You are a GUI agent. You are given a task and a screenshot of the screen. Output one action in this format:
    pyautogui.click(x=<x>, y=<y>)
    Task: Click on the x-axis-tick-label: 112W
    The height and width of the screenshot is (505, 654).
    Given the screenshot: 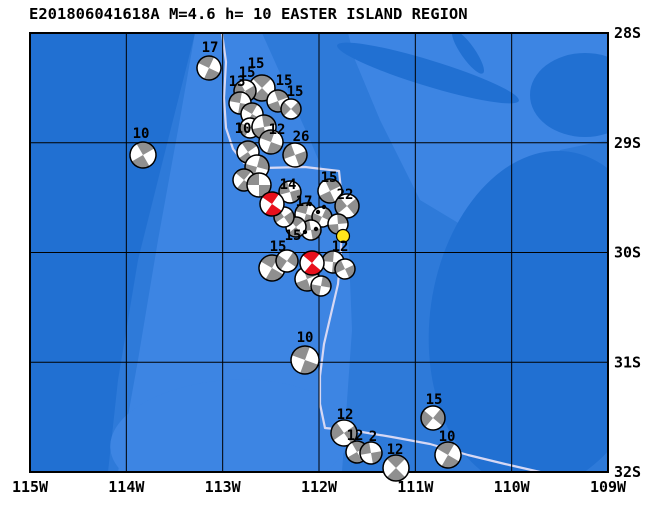 What is the action you would take?
    pyautogui.click(x=319, y=487)
    